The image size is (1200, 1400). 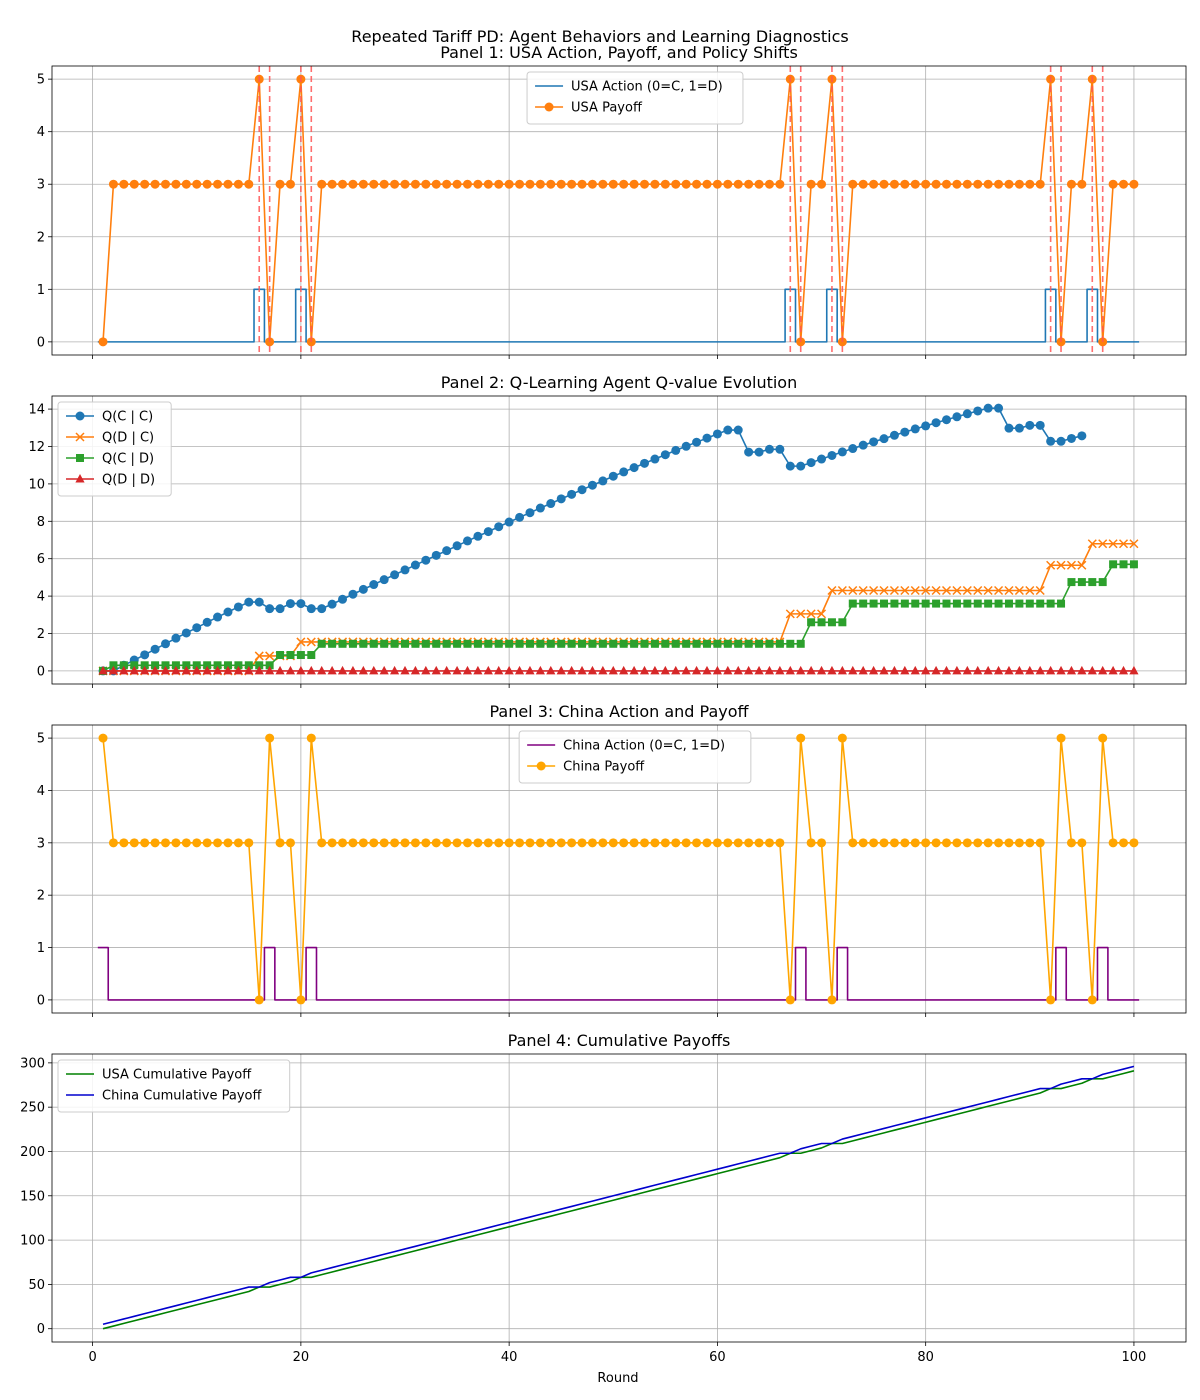 I want to click on y-tick-label: 50, so click(x=36, y=1285).